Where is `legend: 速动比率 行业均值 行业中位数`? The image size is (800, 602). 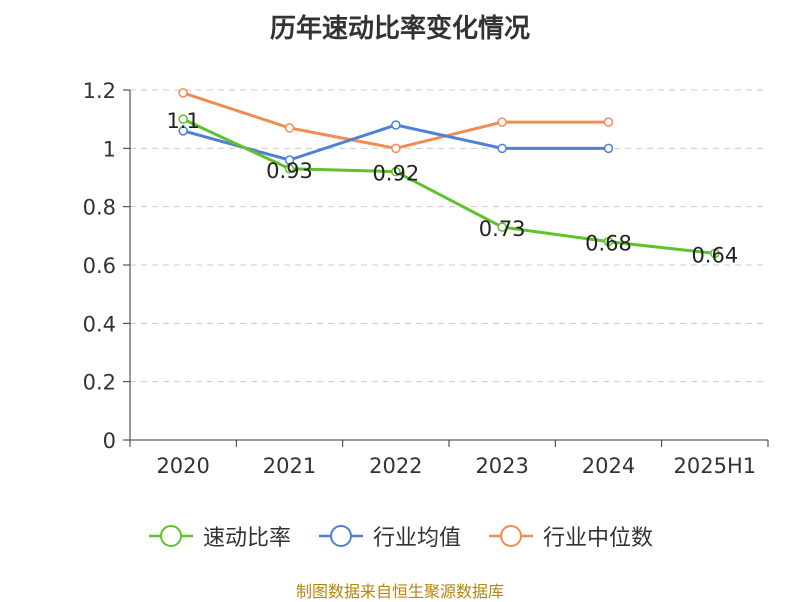 legend: 速动比率 行业均值 行业中位数 is located at coordinates (400, 536).